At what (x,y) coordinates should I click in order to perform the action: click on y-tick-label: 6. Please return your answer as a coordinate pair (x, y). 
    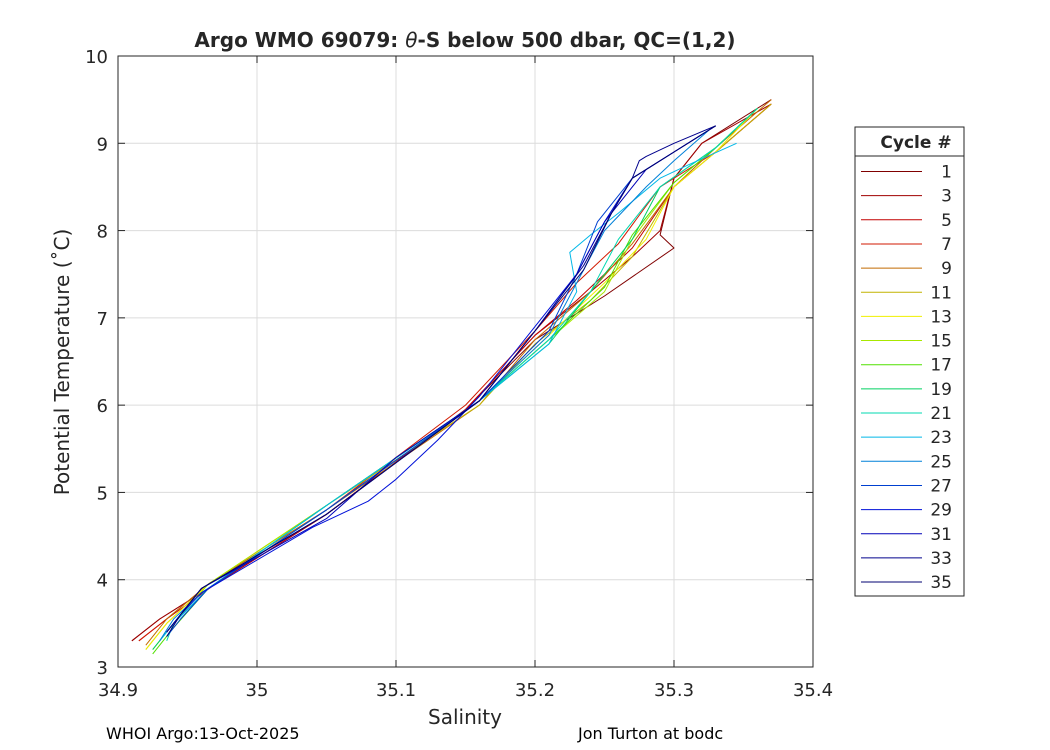
    Looking at the image, I should click on (102, 406).